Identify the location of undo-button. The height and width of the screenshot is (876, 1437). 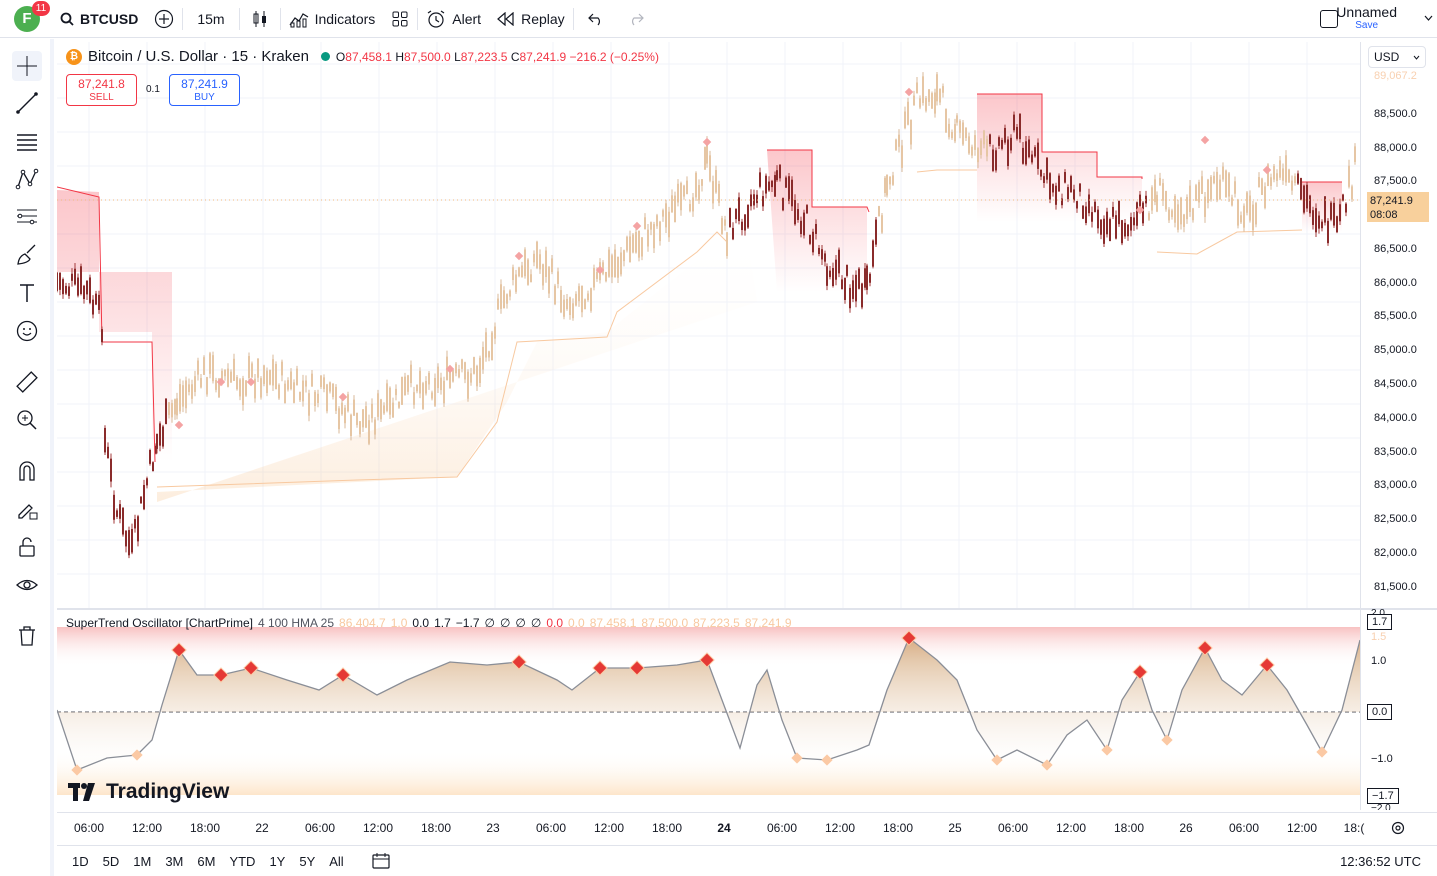
(596, 19).